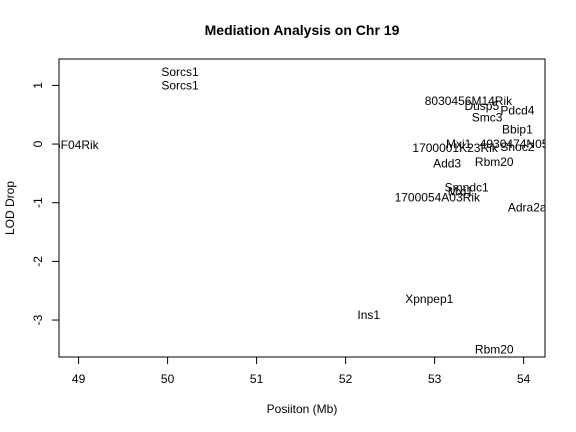  What do you see at coordinates (346, 379) in the screenshot?
I see `x-tick-label: 52` at bounding box center [346, 379].